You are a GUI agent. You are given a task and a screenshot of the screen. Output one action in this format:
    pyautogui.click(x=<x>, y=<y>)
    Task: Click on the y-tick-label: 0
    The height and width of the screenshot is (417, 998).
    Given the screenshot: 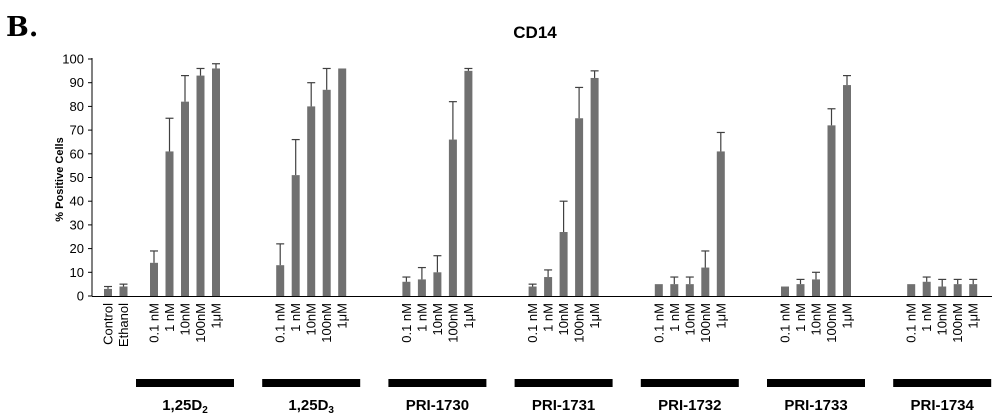 What is the action you would take?
    pyautogui.click(x=80, y=296)
    